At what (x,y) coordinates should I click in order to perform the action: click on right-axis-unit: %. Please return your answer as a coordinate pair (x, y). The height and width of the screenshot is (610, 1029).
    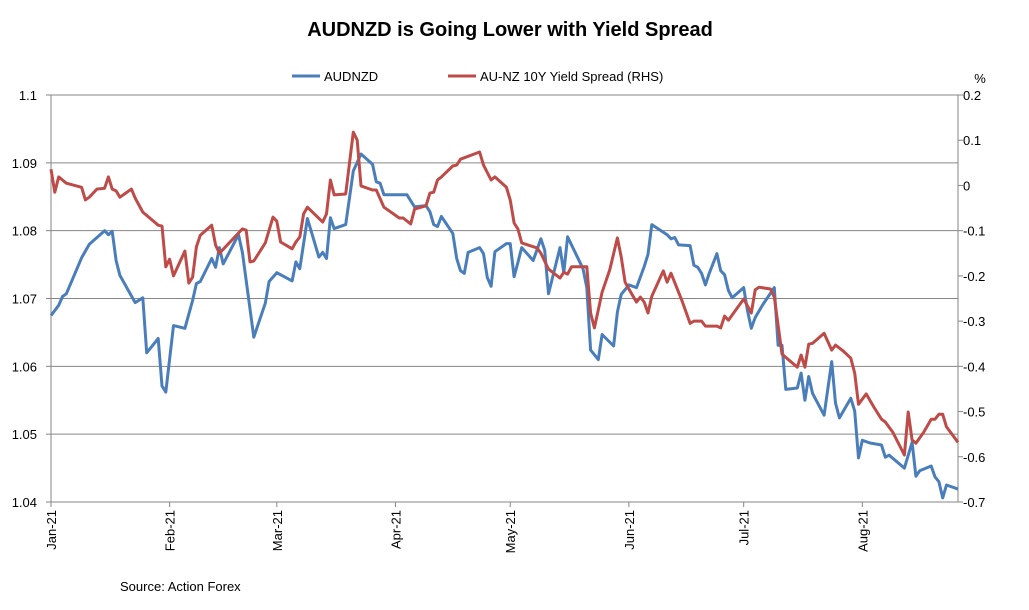
    Looking at the image, I should click on (980, 78).